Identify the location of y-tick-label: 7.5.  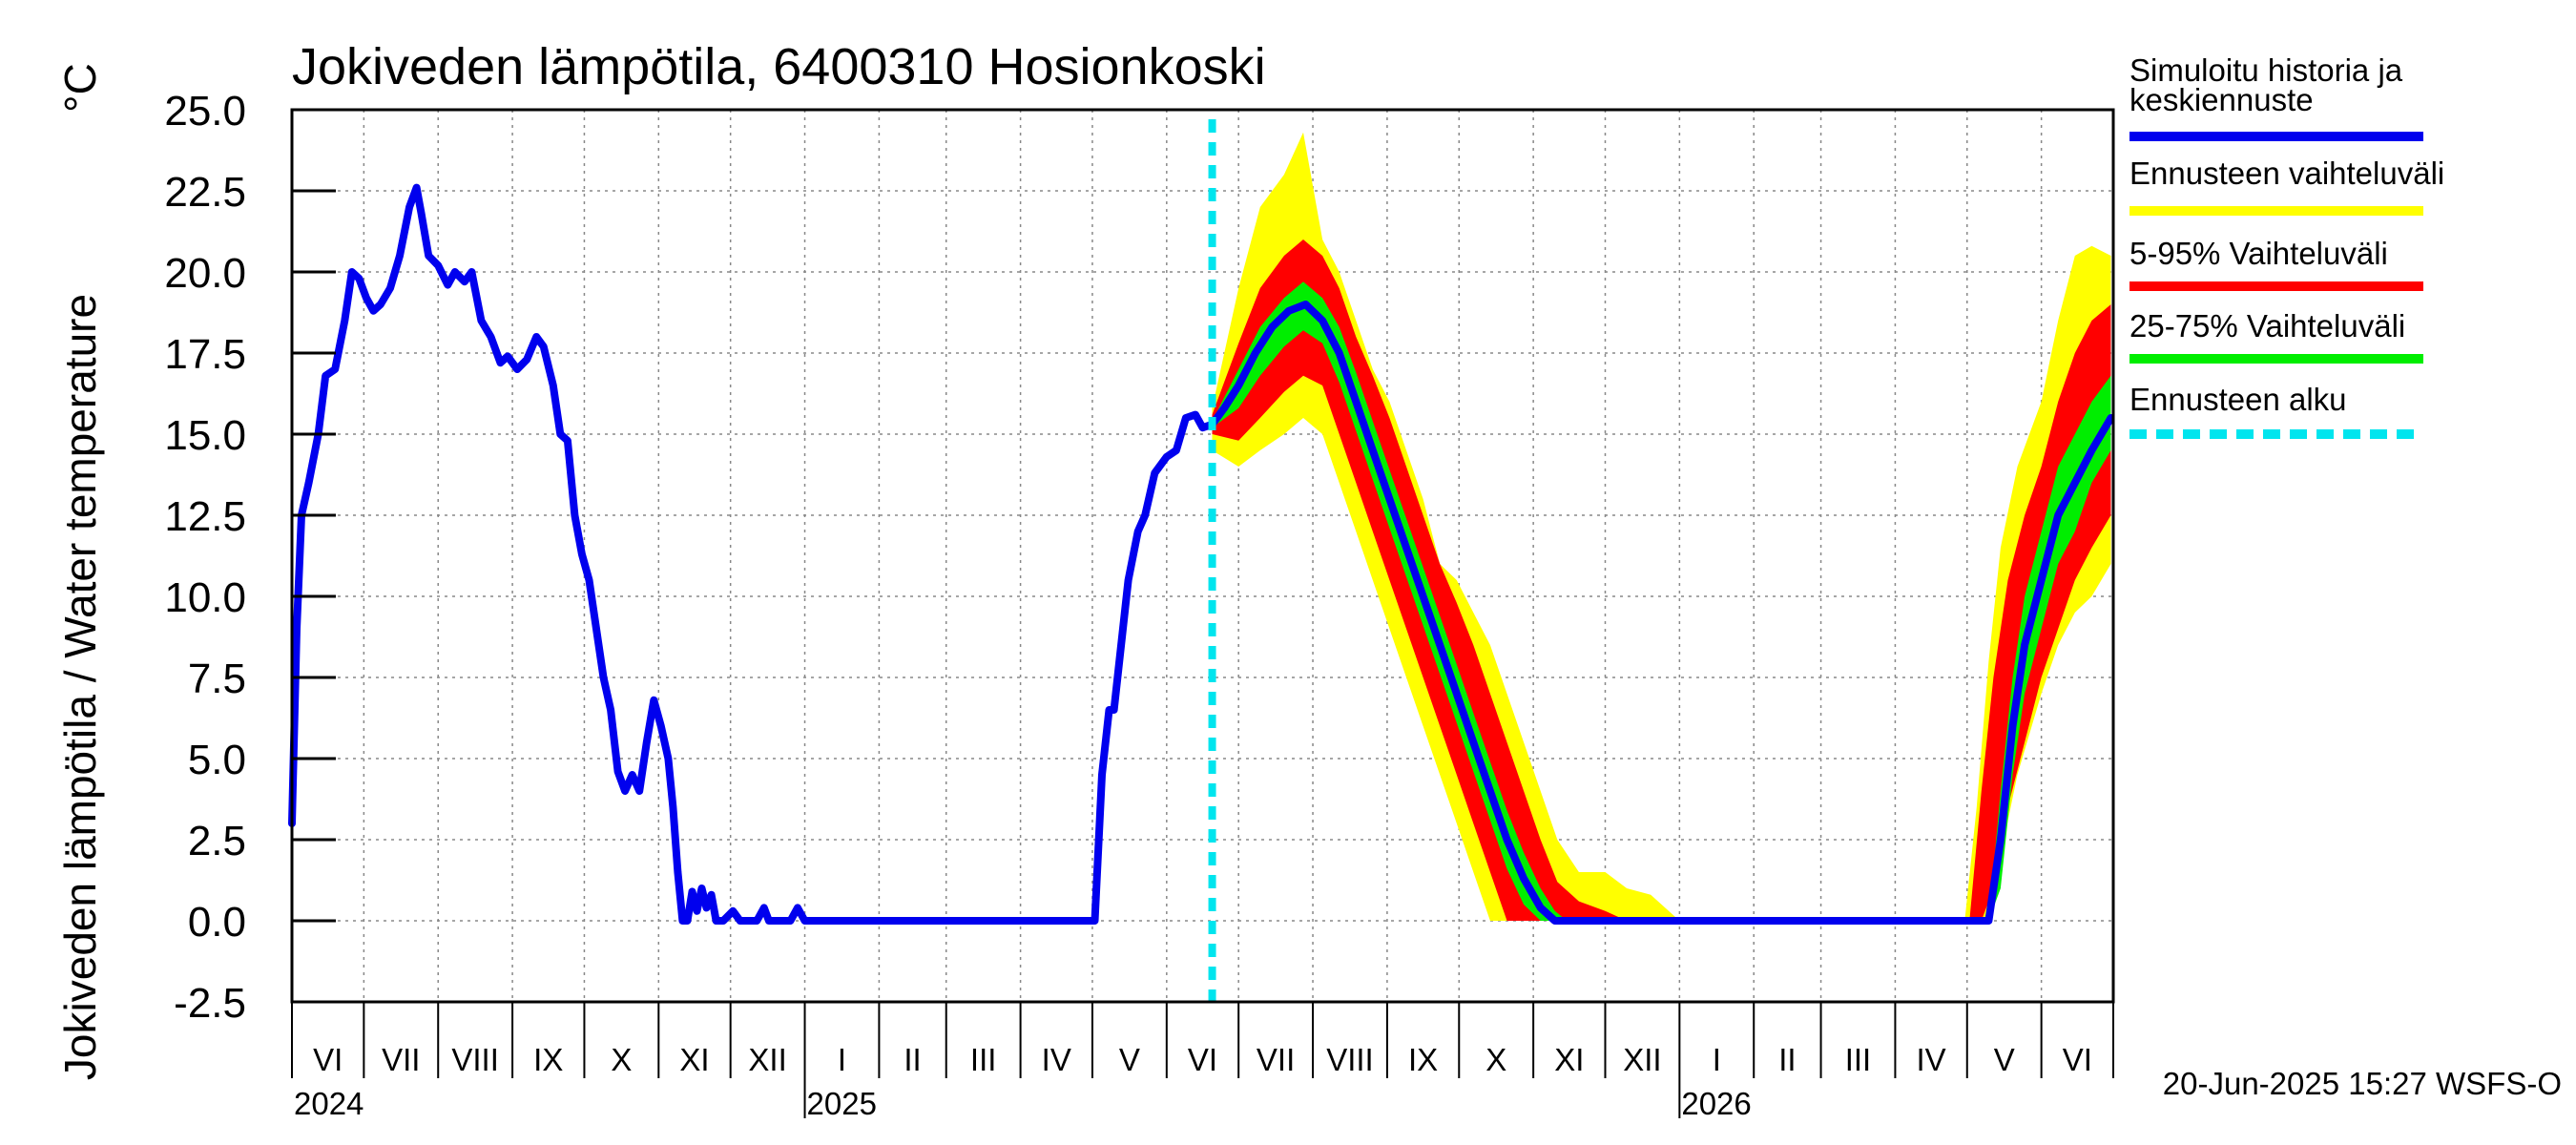
(217, 679).